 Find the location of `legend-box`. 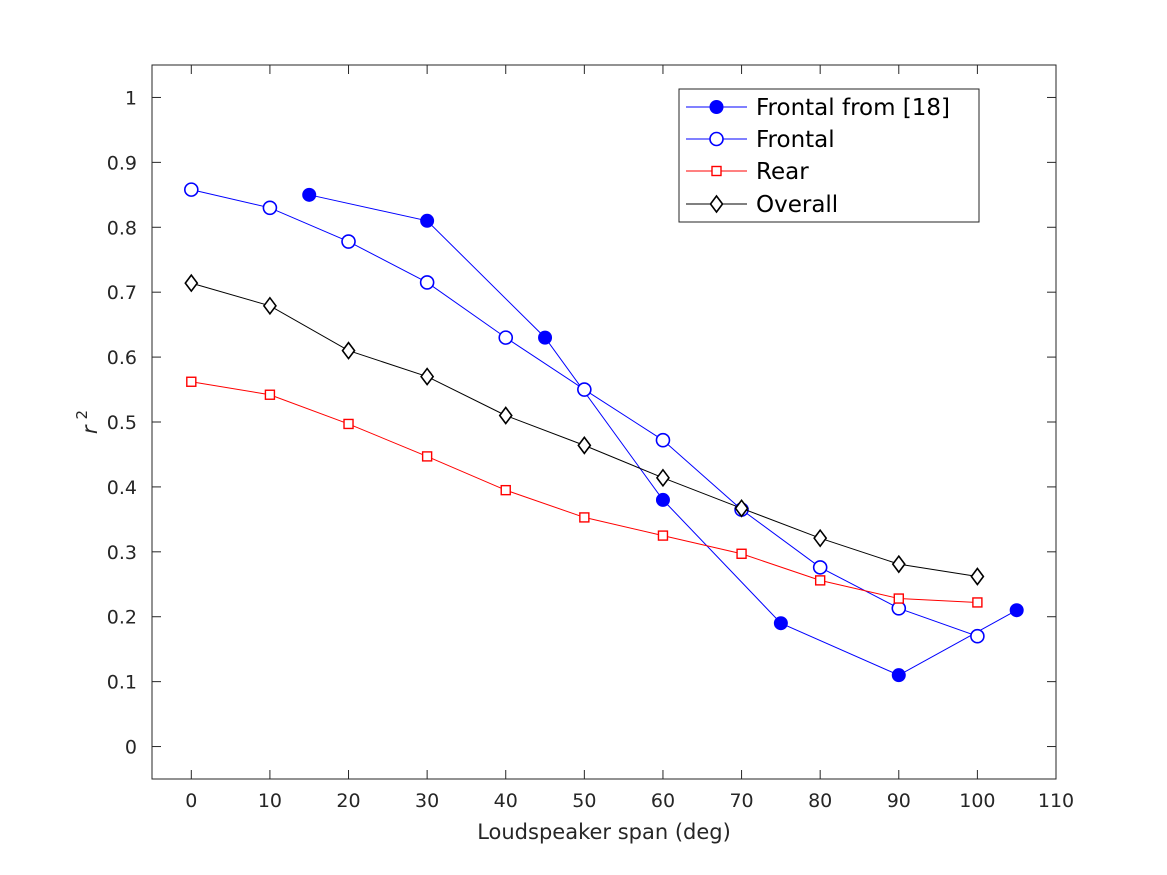

legend-box is located at coordinates (829, 155).